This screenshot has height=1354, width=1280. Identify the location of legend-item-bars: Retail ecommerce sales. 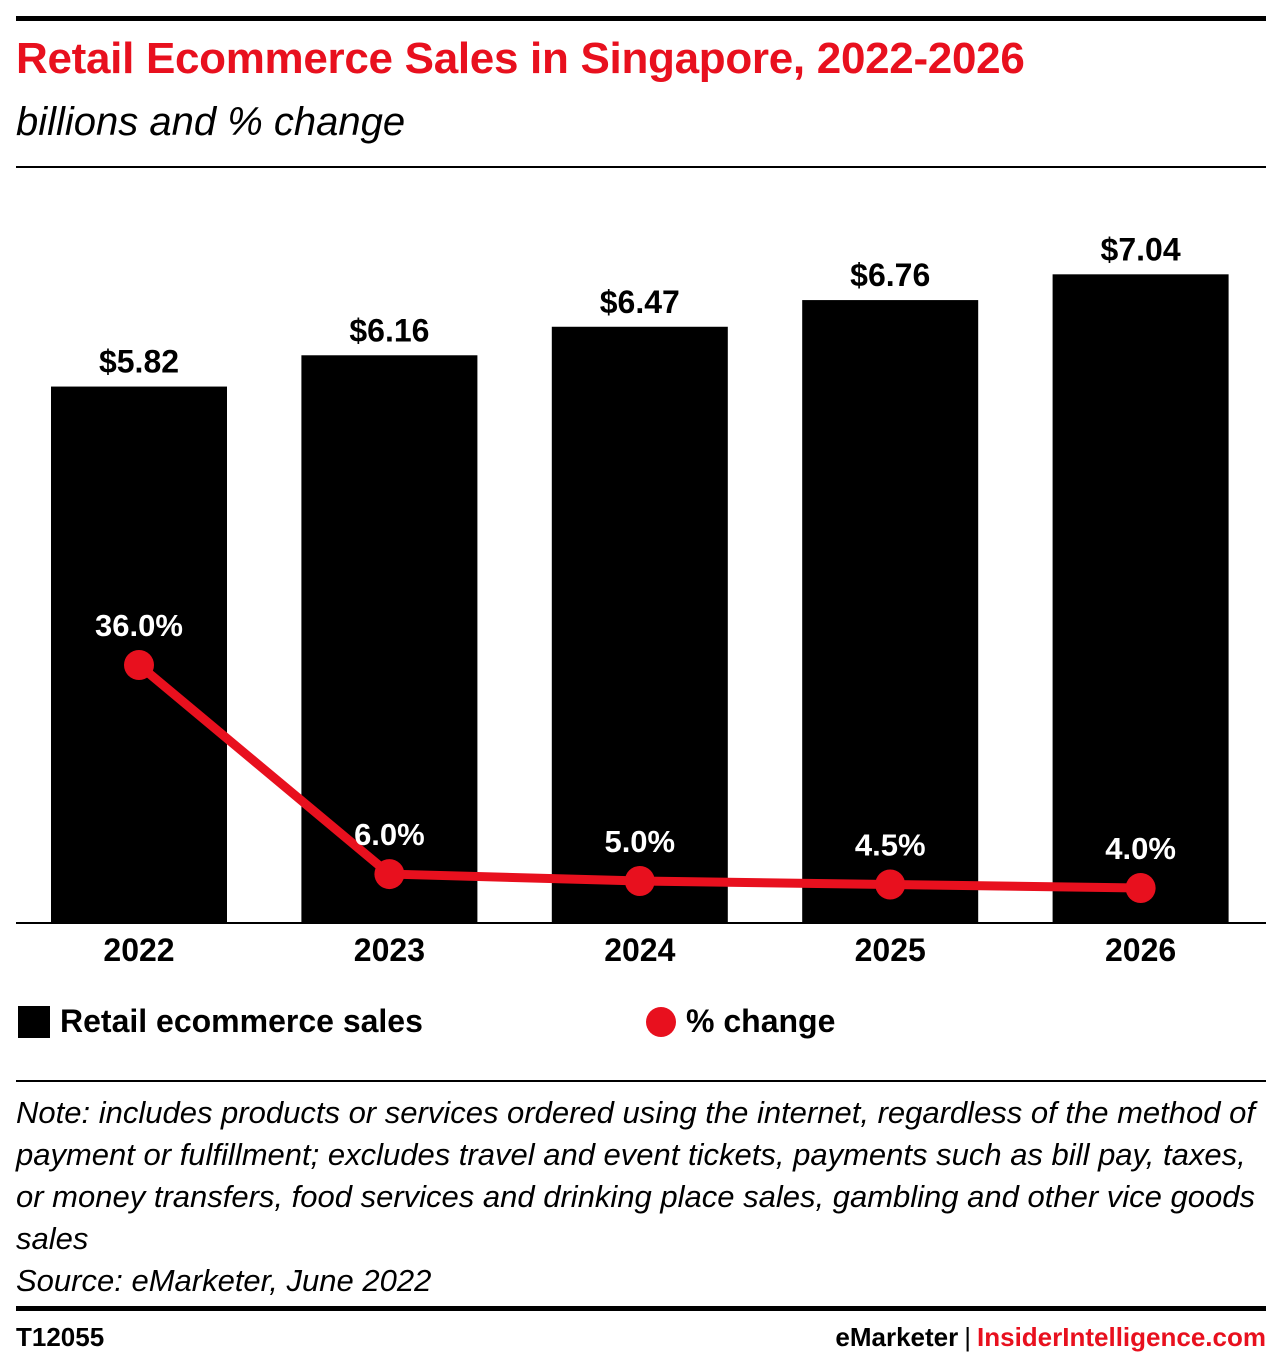
(220, 1021).